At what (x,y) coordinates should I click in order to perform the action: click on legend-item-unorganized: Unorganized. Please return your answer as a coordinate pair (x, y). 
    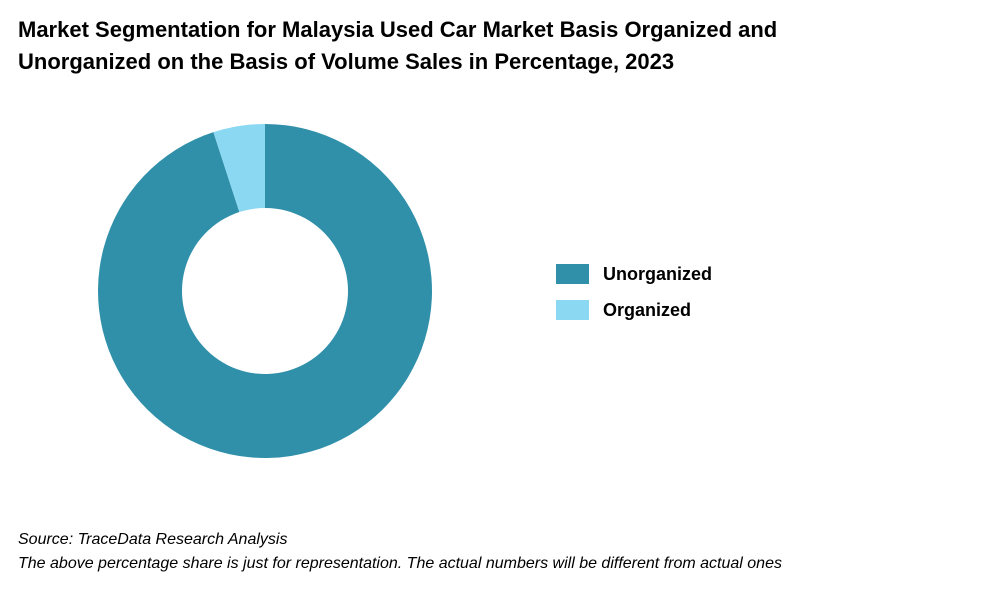
    Looking at the image, I should click on (634, 274).